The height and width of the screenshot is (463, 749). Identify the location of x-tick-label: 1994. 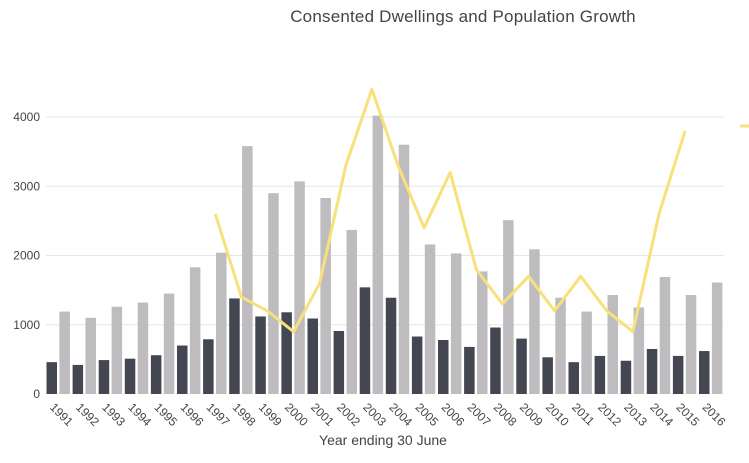
(139, 414).